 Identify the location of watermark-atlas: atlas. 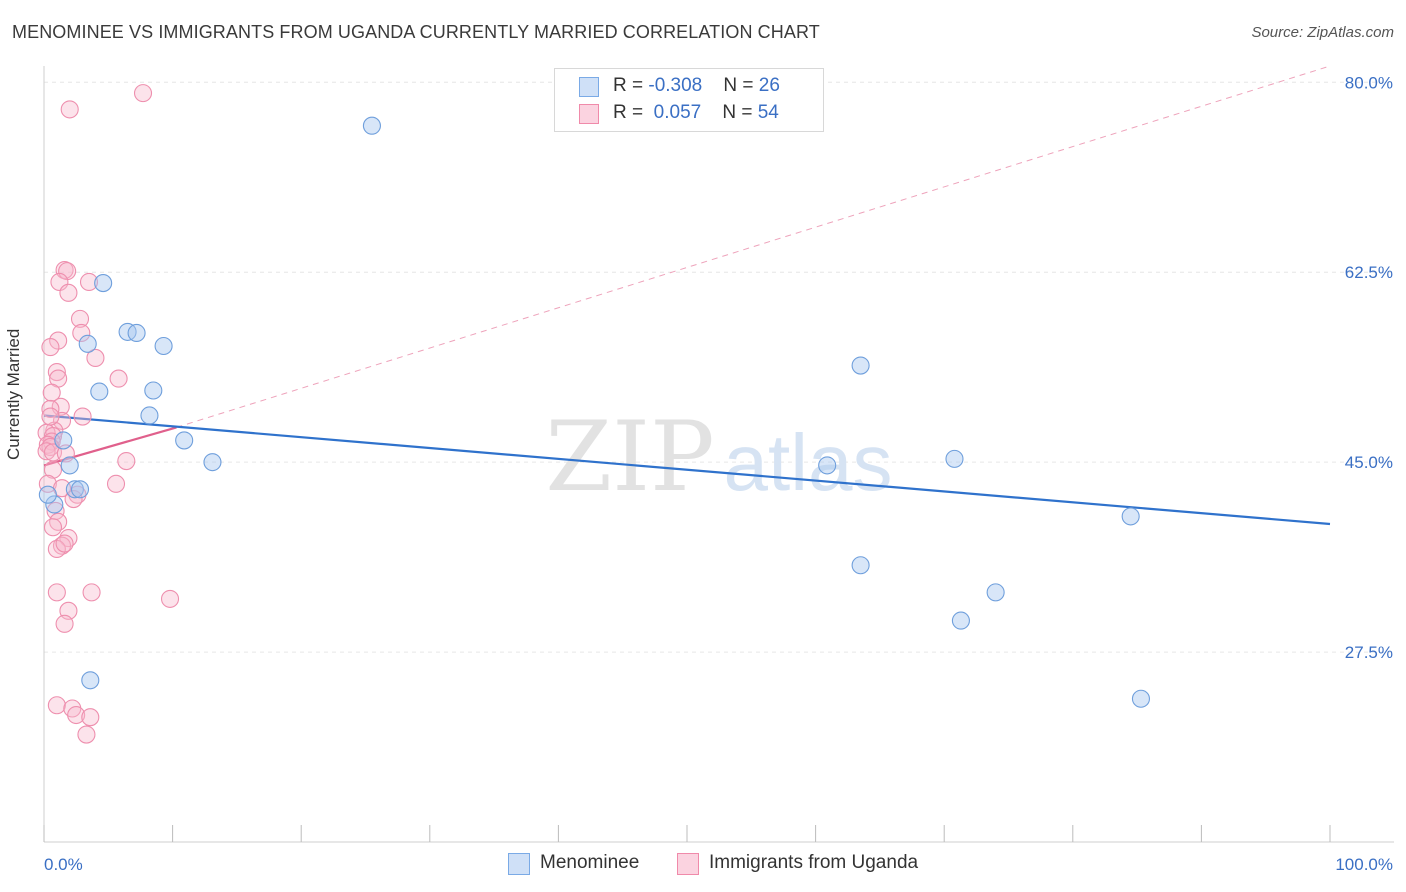
(808, 462).